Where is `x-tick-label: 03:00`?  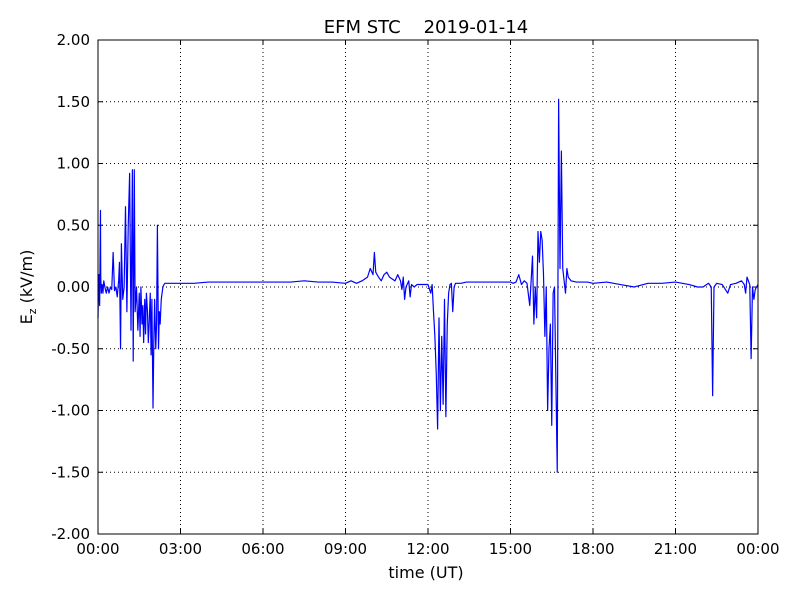 x-tick-label: 03:00 is located at coordinates (180, 549).